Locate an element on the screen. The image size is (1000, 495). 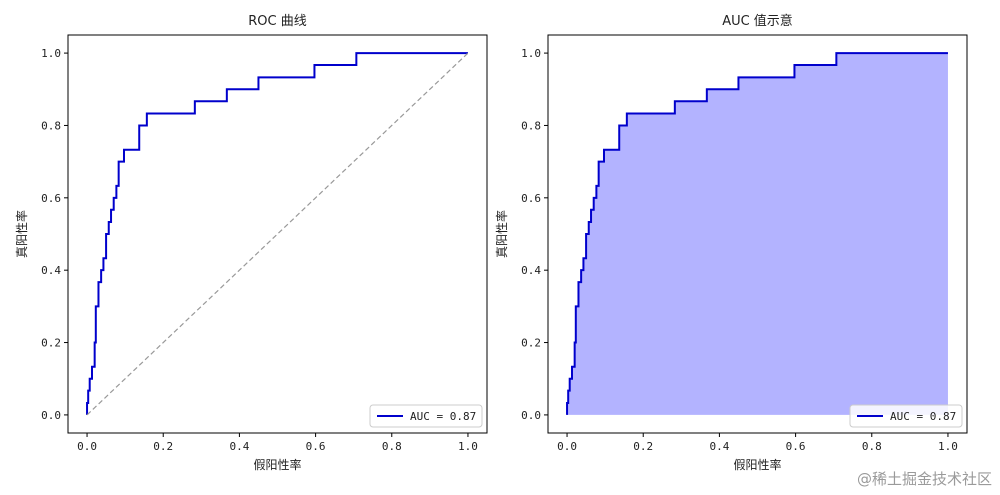
chart-title: ROC 曲线 is located at coordinates (277, 21).